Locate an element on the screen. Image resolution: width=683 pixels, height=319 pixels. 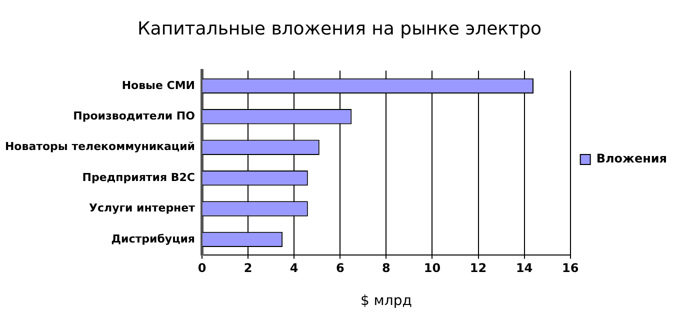
chart-title: Капитальные вложения на рынке электро is located at coordinates (340, 29).